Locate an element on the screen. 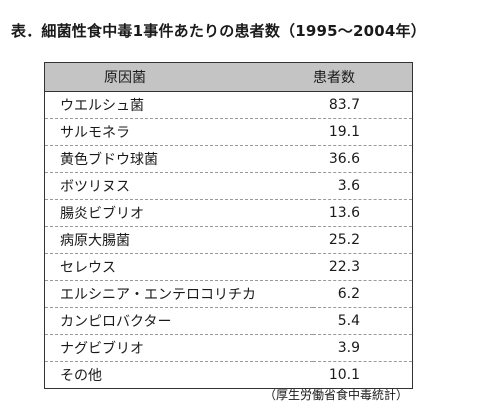 This screenshot has height=418, width=498. patient-count: 6.2 is located at coordinates (362, 294).